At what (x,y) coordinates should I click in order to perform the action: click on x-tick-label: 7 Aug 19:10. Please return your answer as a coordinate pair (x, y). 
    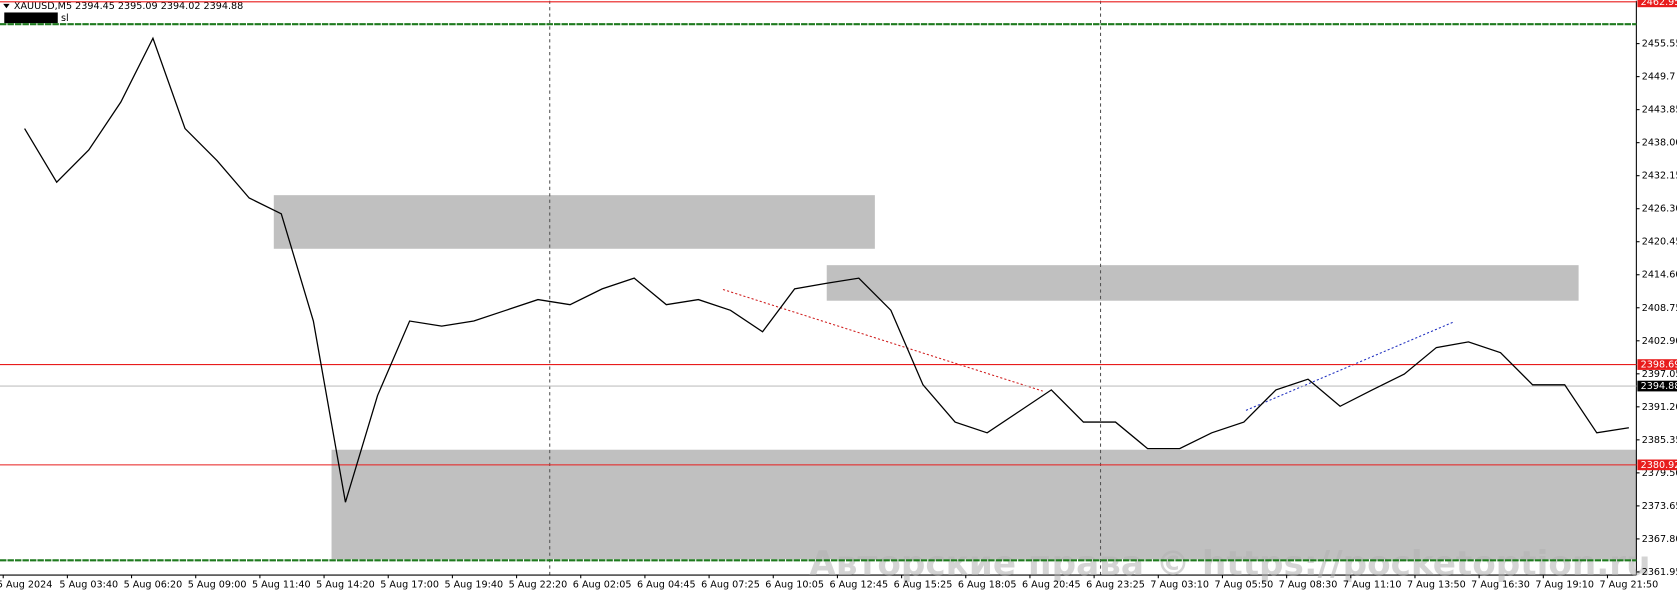
    Looking at the image, I should click on (1564, 585).